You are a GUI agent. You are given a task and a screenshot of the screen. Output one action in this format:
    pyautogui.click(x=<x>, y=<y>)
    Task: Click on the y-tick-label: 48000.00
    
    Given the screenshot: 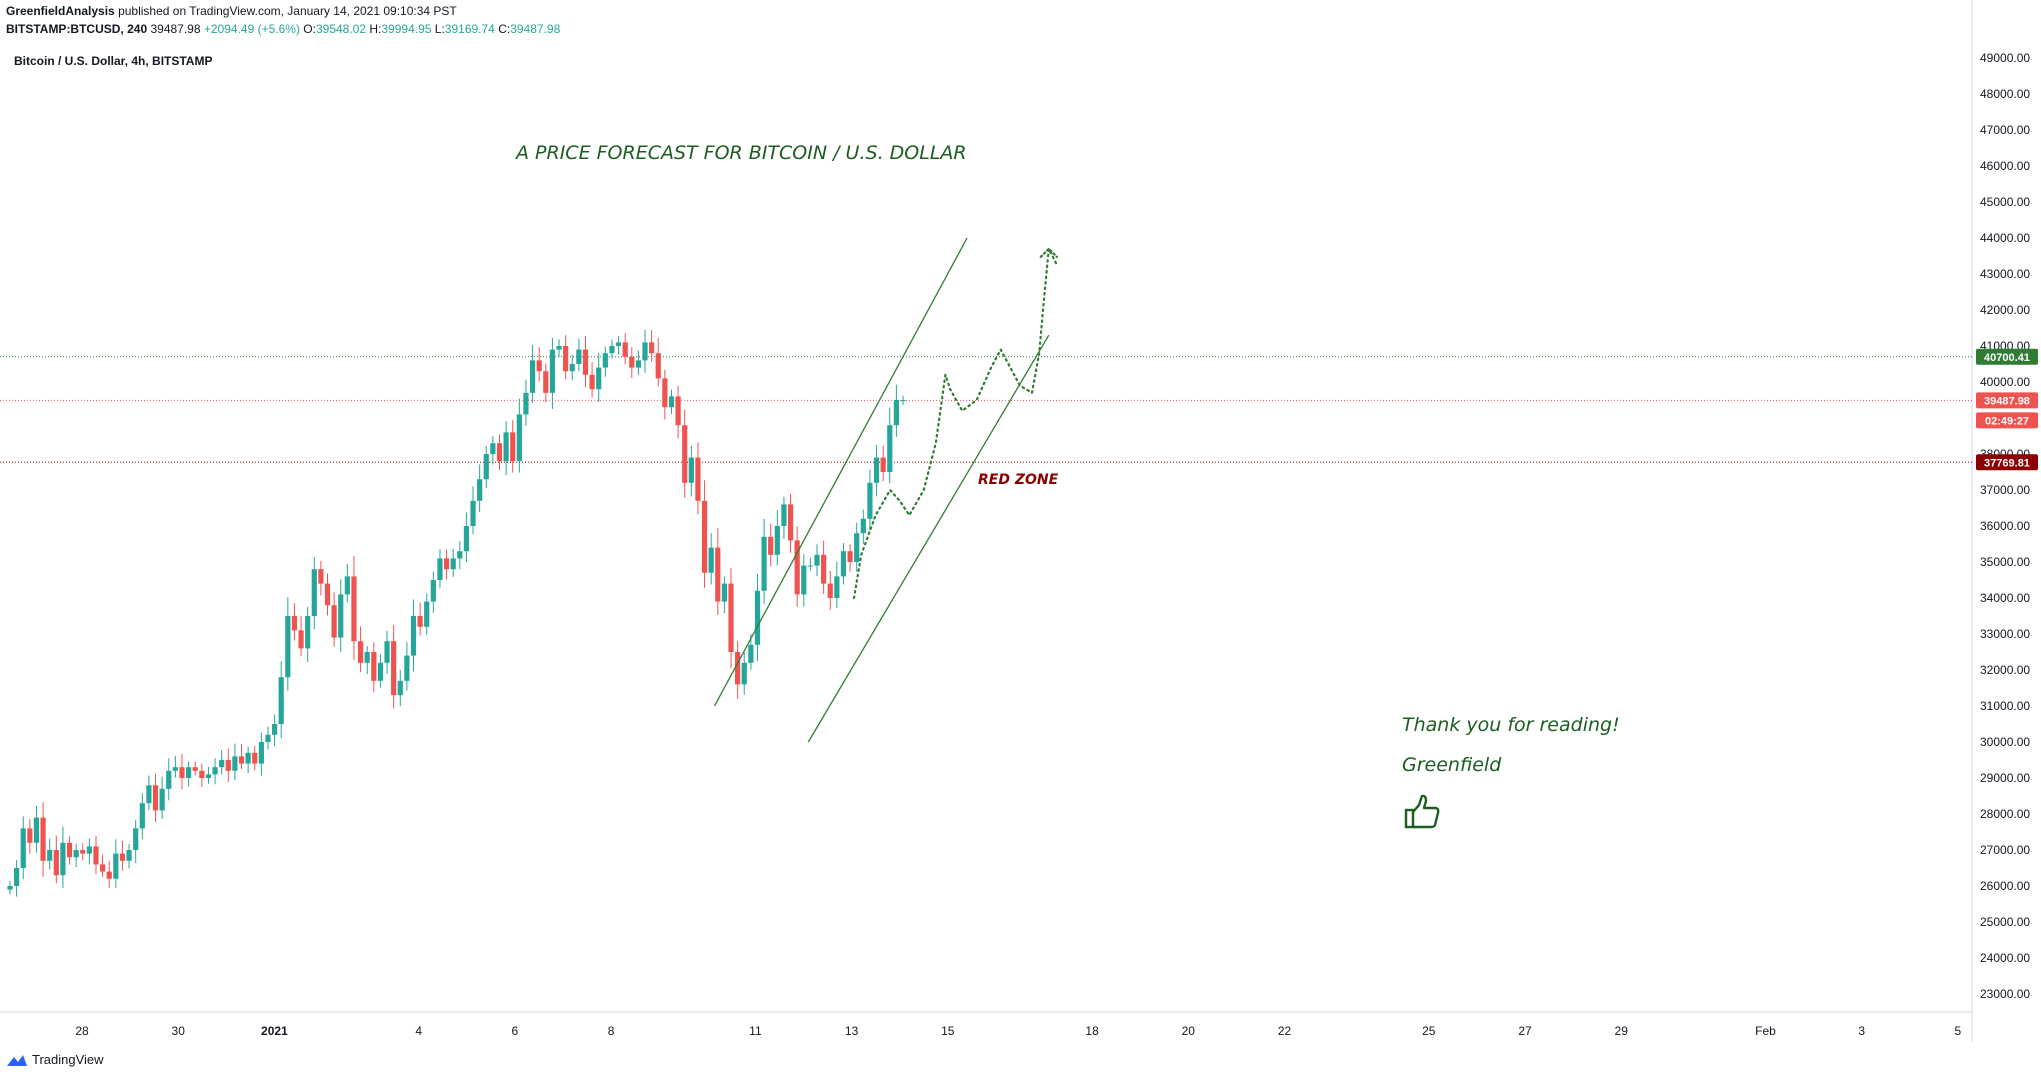 What is the action you would take?
    pyautogui.click(x=2005, y=94)
    